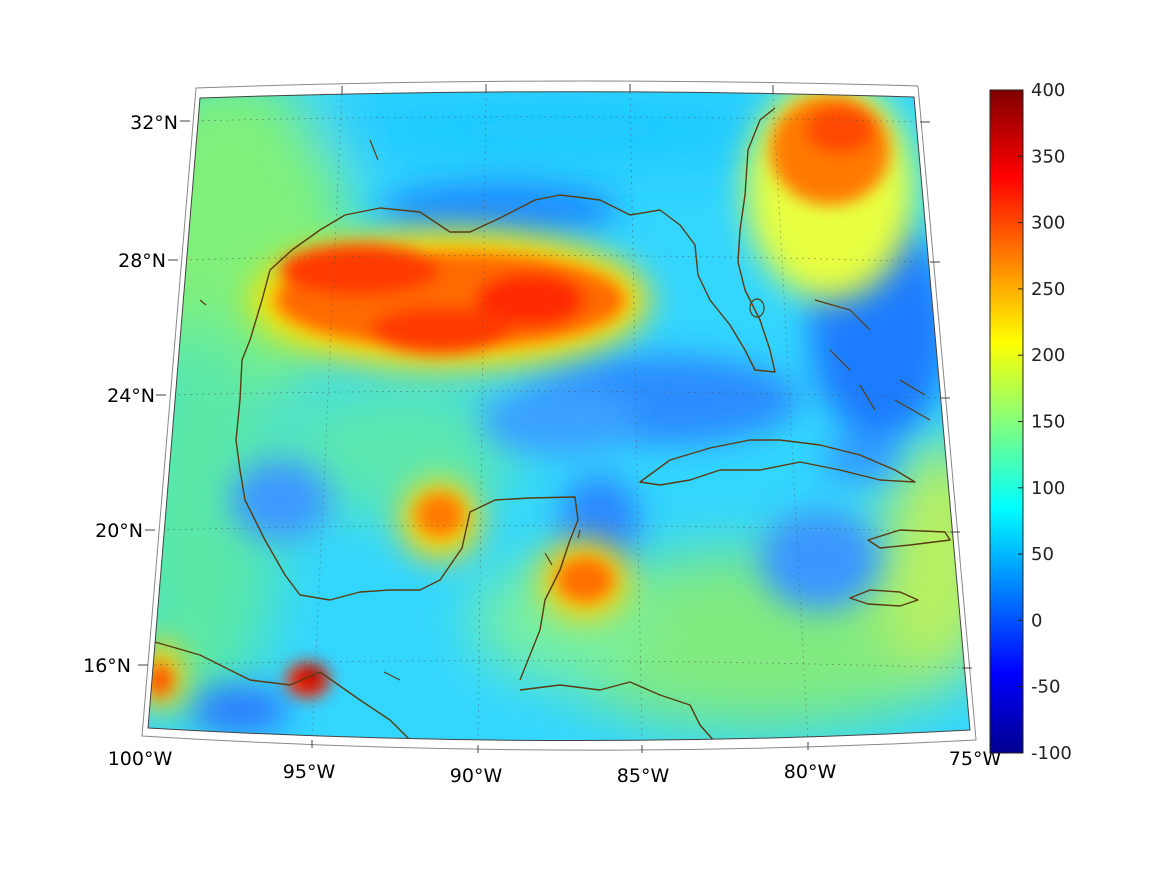 The image size is (1167, 875). Describe the element at coordinates (1036, 620) in the screenshot. I see `colorbar-tick-label: 0` at that location.